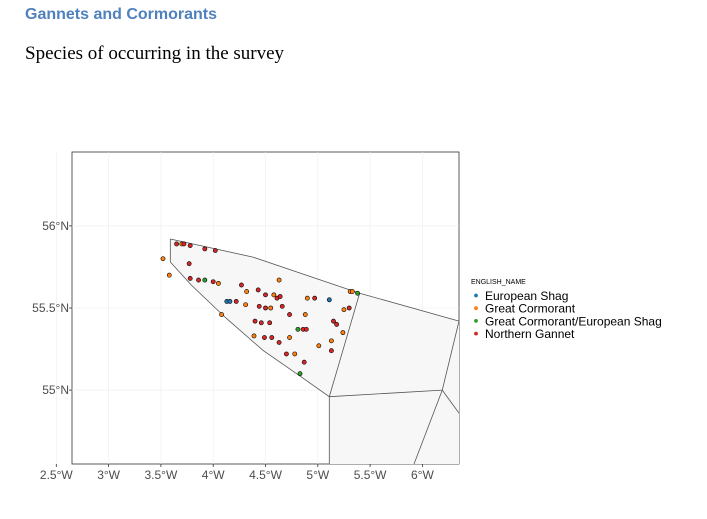  Describe the element at coordinates (370, 475) in the screenshot. I see `x-tick-label: 5.5°W` at that location.